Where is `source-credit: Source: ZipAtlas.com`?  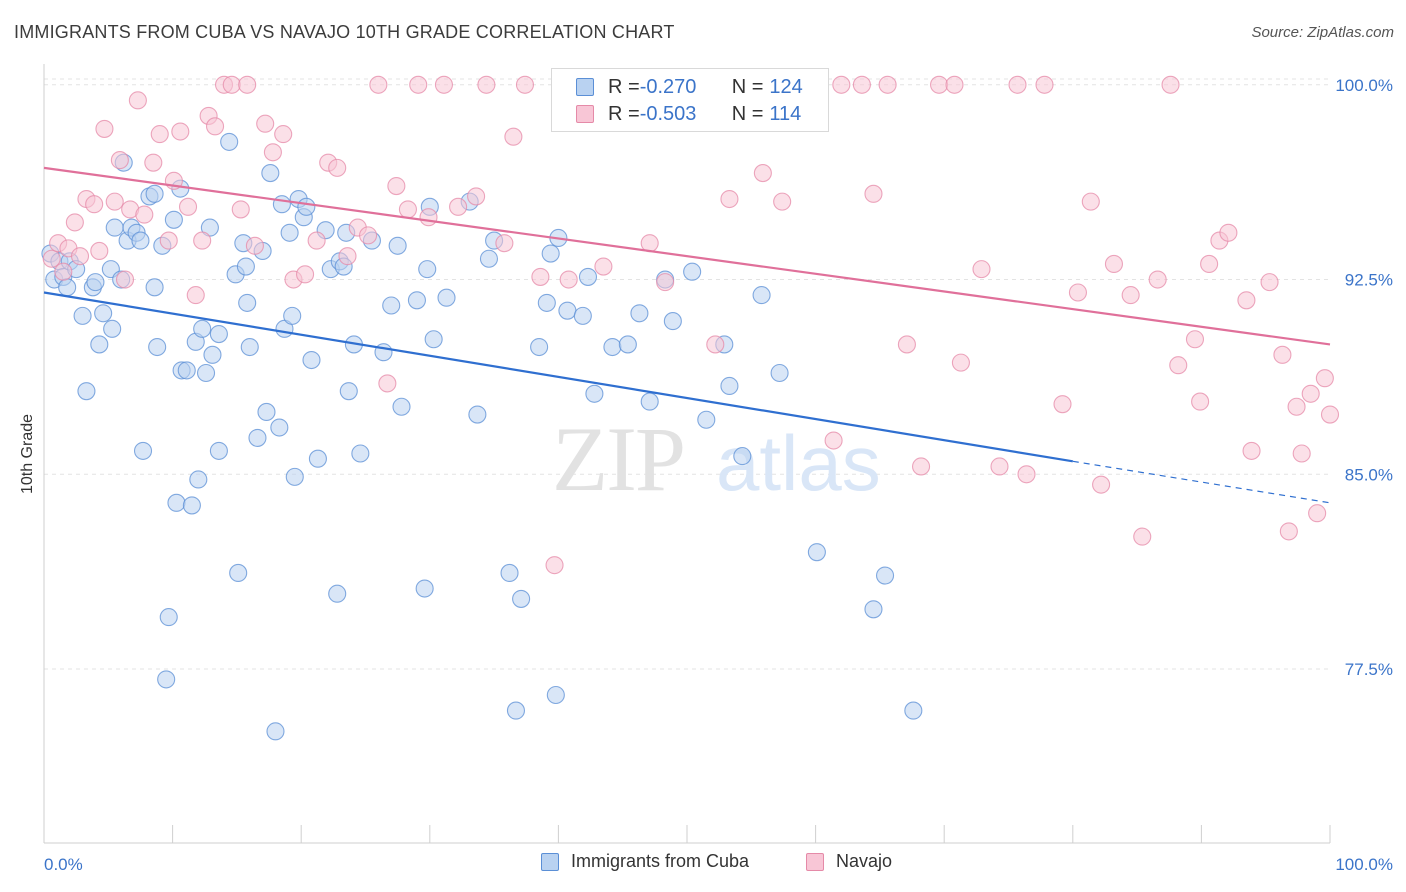
source-credit: Source: ZipAtlas.com is located at coordinates (1322, 32).